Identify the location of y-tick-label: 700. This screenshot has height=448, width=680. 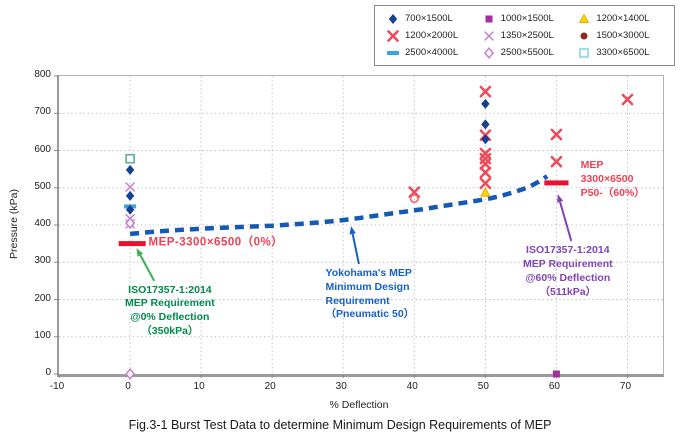
(42, 112).